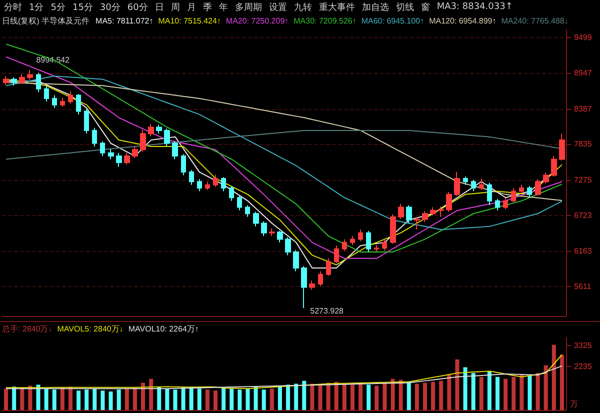 The height and width of the screenshot is (413, 600). What do you see at coordinates (159, 8) in the screenshot?
I see `text: 日` at bounding box center [159, 8].